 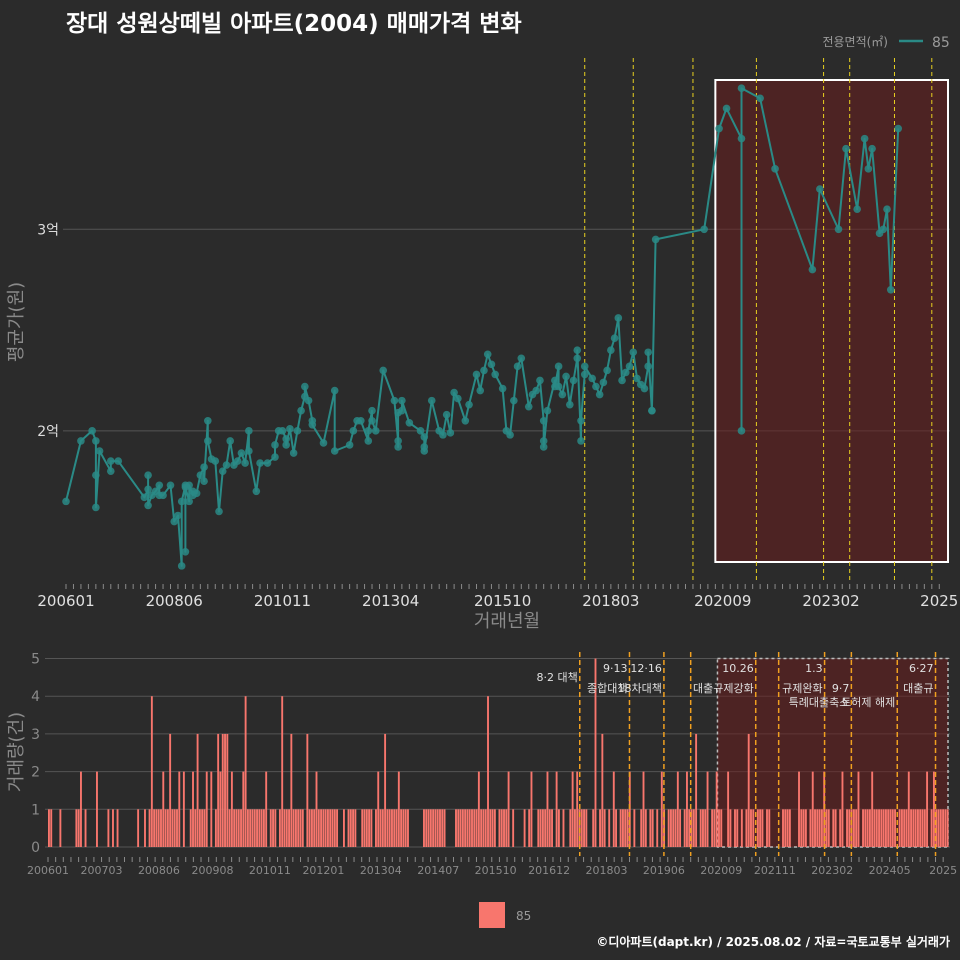 I want to click on x-tick-label: 202405, so click(x=890, y=870).